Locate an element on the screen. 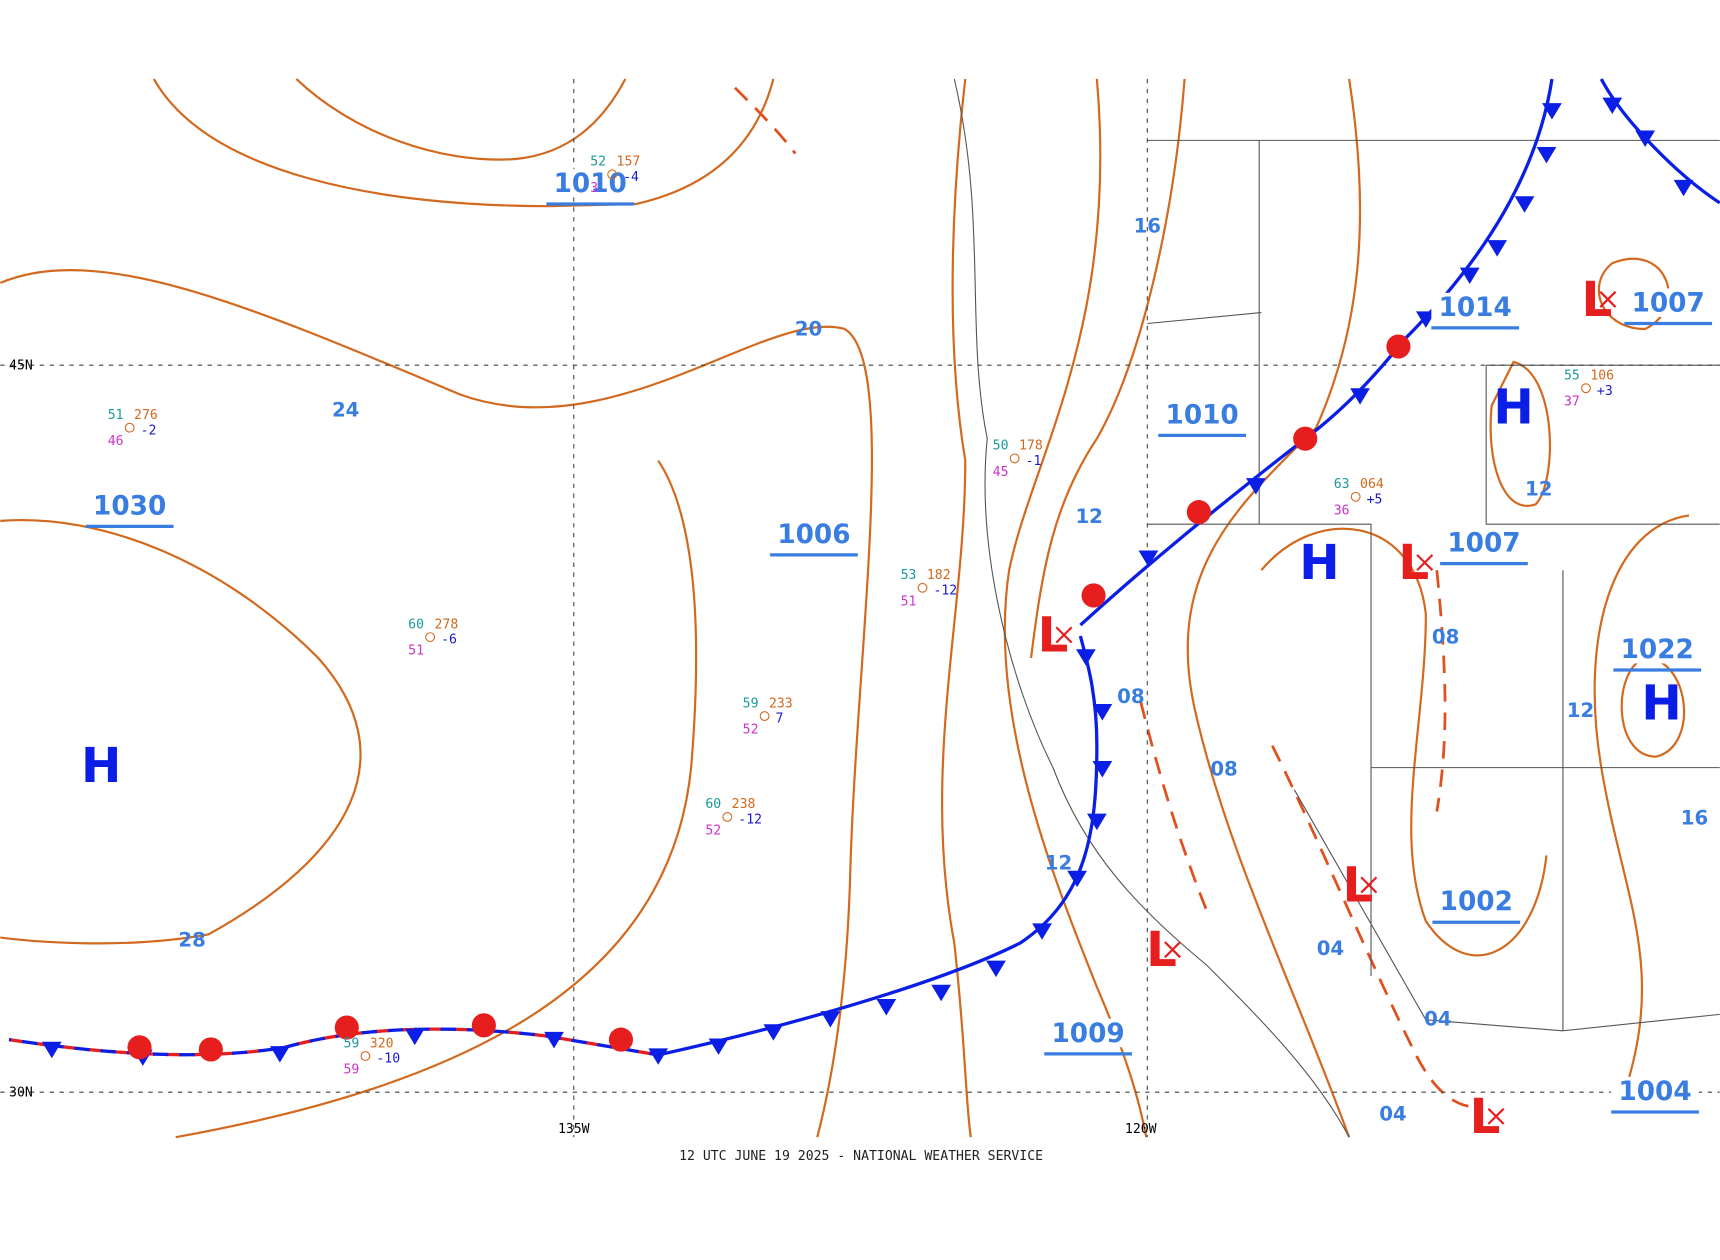 The width and height of the screenshot is (1720, 1260). lon-label: 120W is located at coordinates (1141, 1129).